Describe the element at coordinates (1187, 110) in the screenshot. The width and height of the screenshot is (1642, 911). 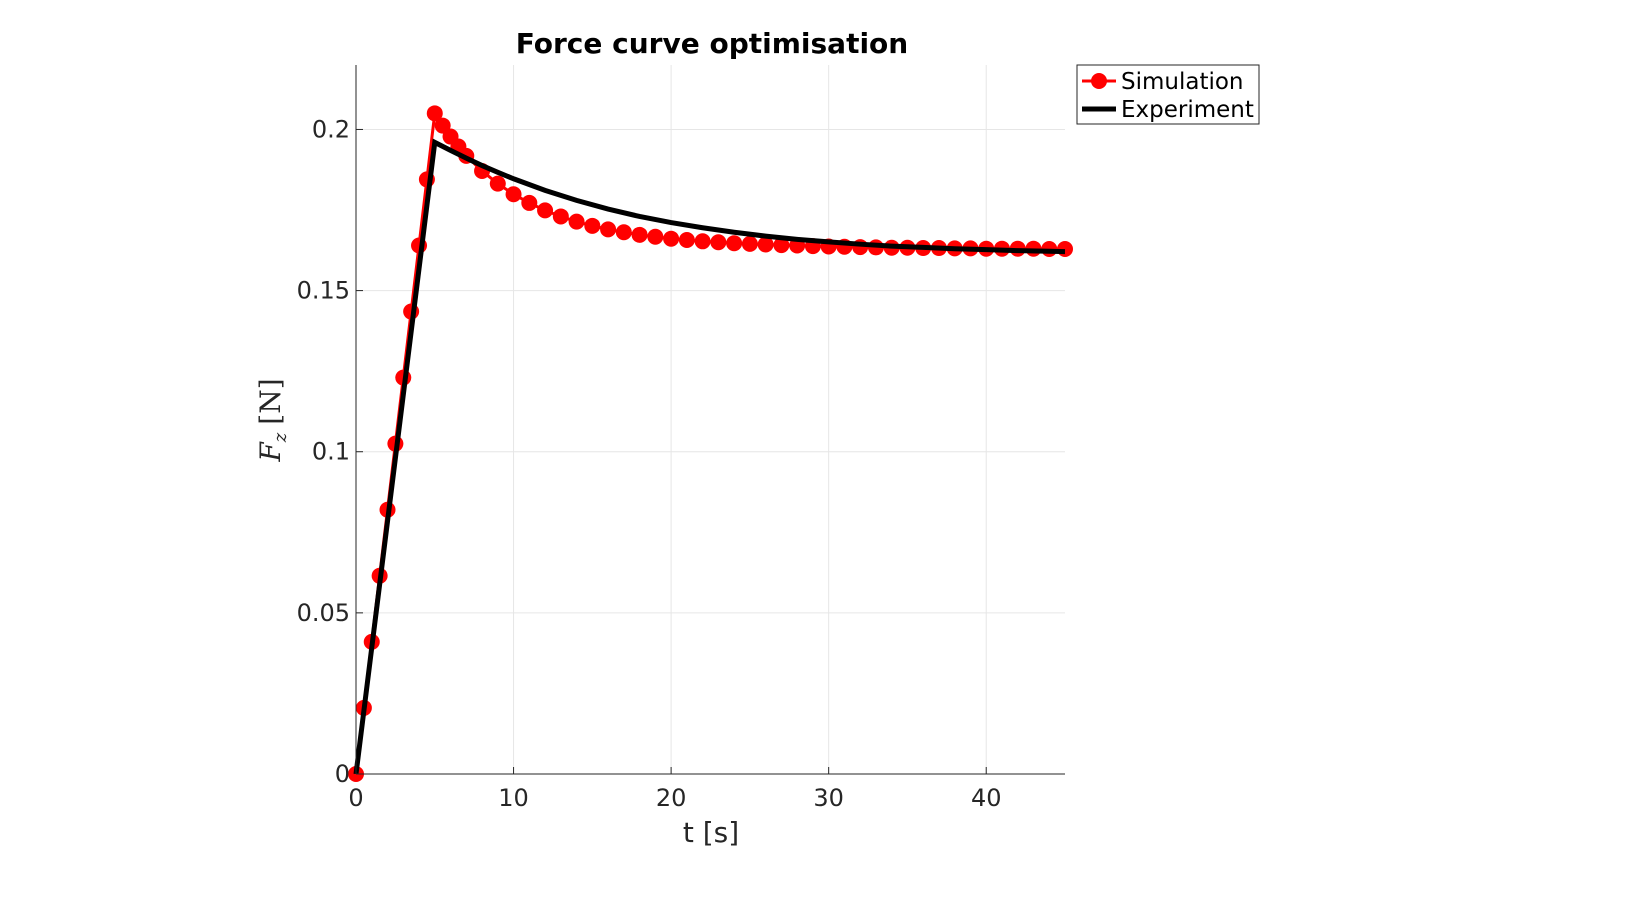
I see `legend-experiment-label: Experiment` at that location.